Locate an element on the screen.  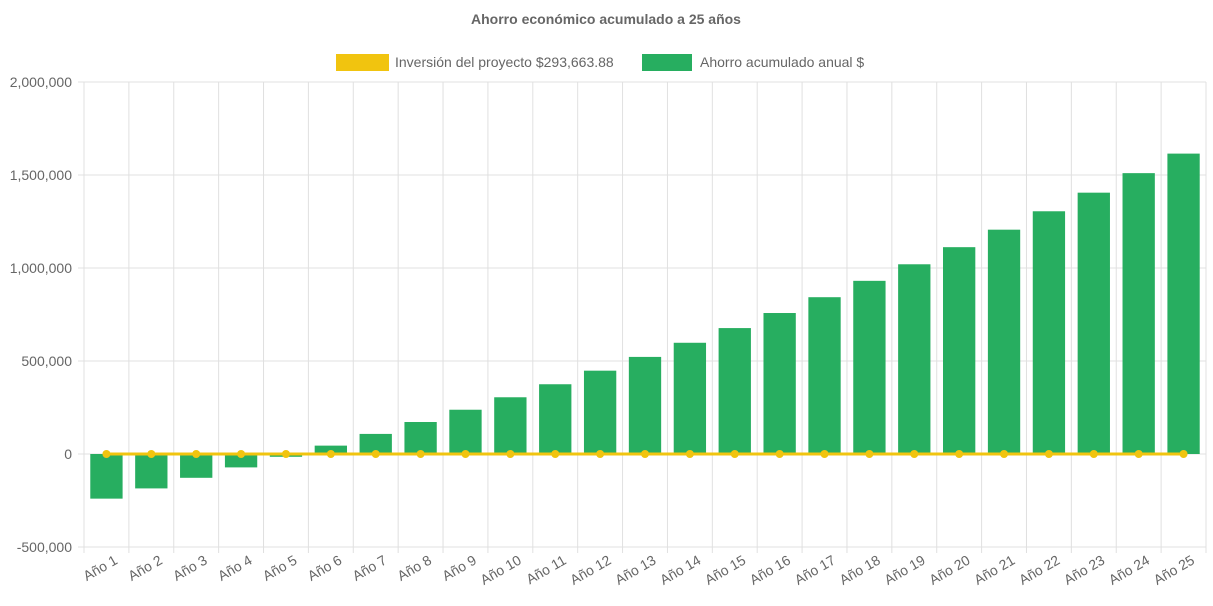
x-tick-label: Año 4 is located at coordinates (235, 568).